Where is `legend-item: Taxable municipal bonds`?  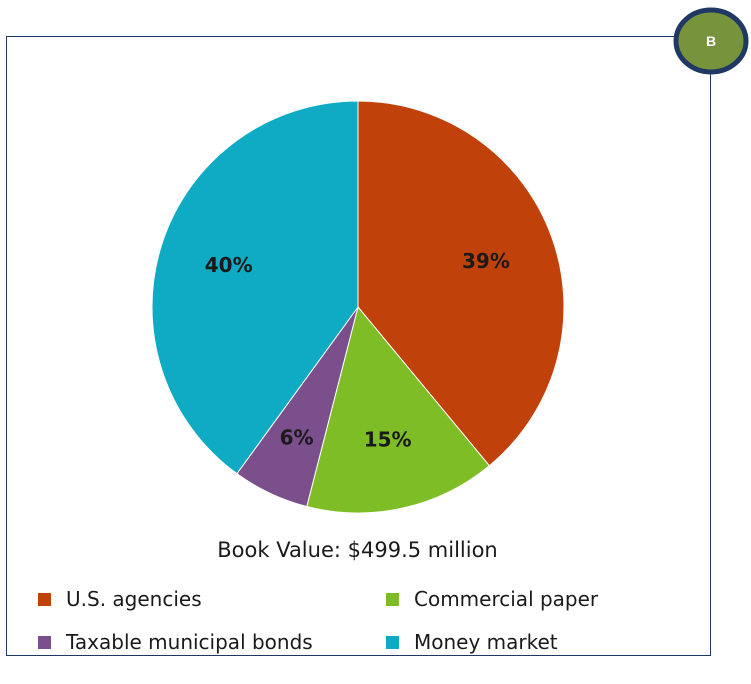
legend-item: Taxable municipal bonds is located at coordinates (212, 642).